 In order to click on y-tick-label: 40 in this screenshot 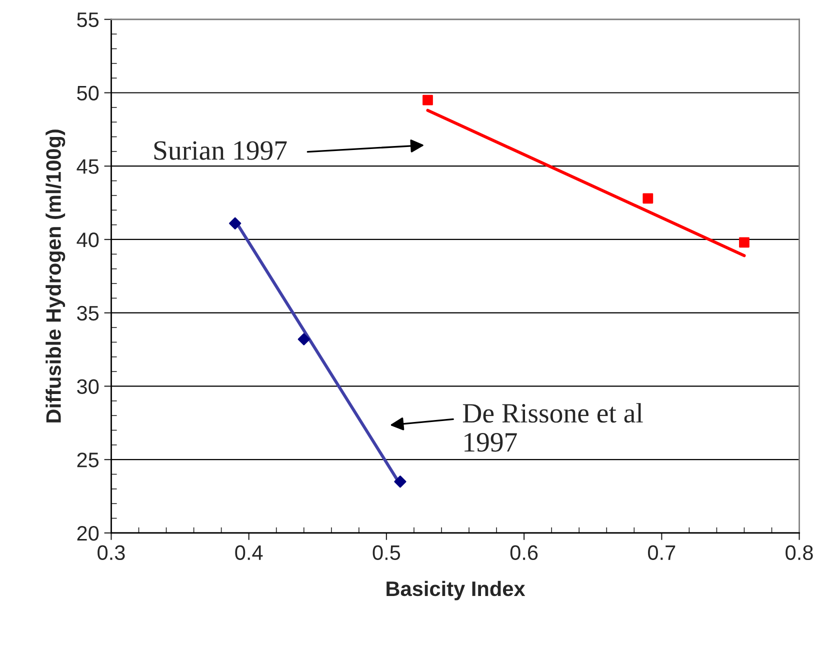, I will do `click(87, 240)`.